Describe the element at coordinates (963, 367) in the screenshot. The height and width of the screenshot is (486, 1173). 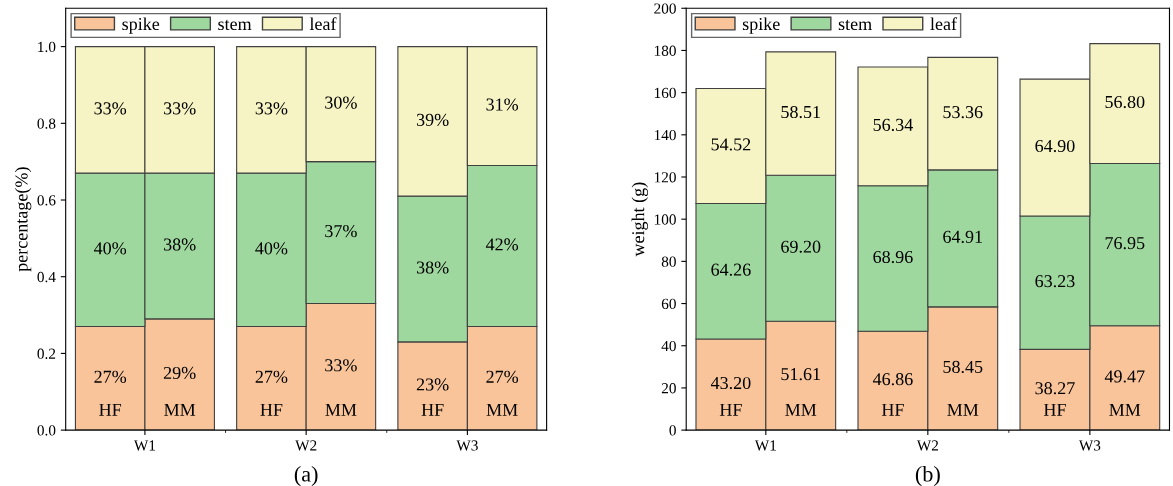
I see `data-label: 58.45` at that location.